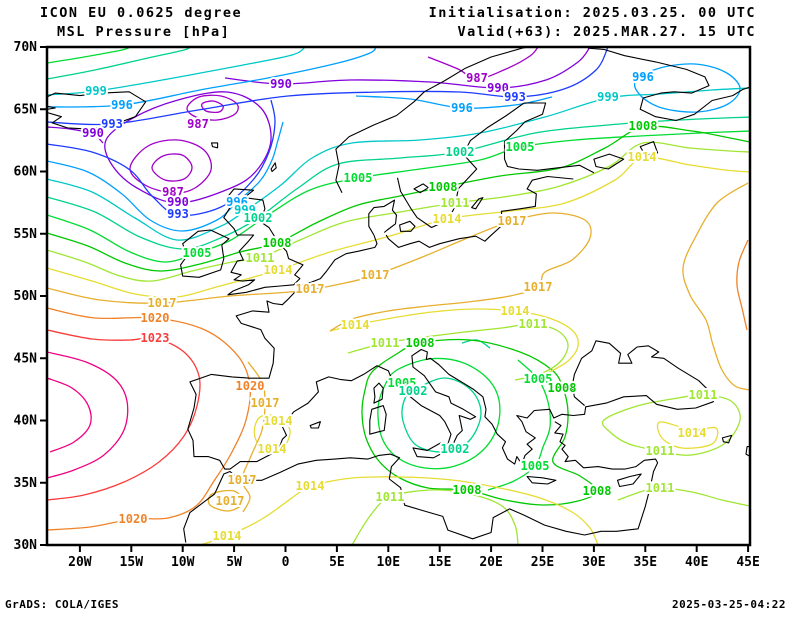 The image size is (800, 618). I want to click on lon-tick-label: 10E, so click(388, 562).